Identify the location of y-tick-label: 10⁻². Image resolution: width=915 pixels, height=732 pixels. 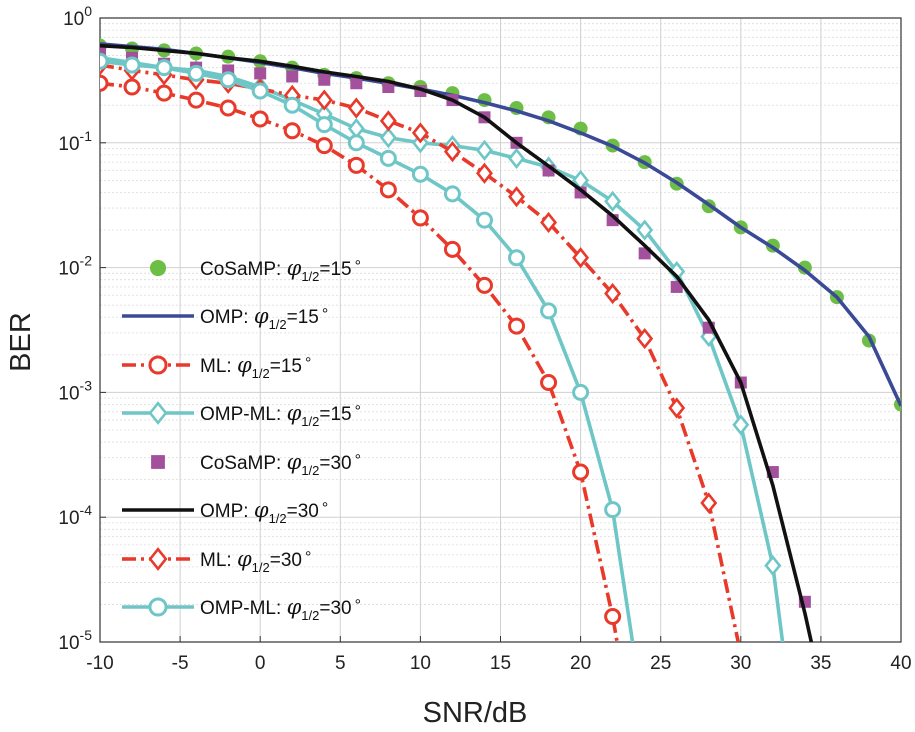
(75, 266).